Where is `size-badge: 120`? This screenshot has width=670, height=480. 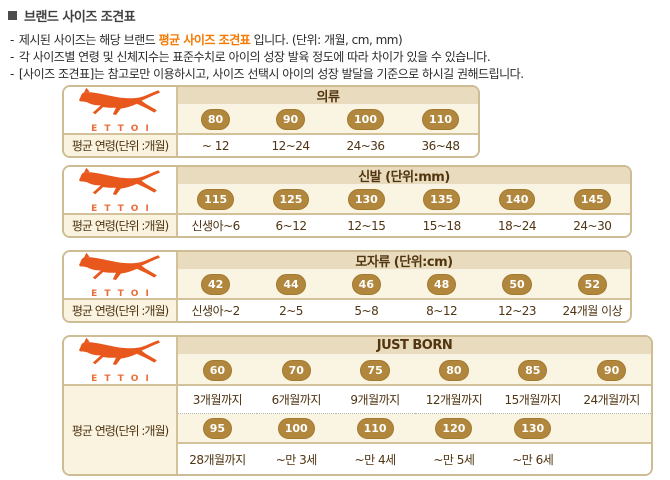 size-badge: 120 is located at coordinates (454, 428).